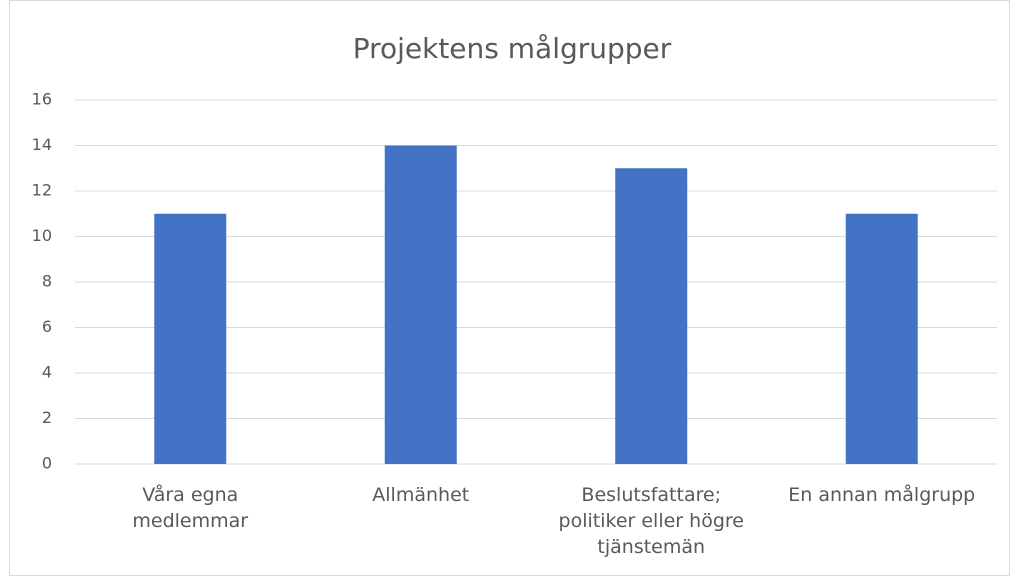  What do you see at coordinates (47, 326) in the screenshot?
I see `y-tick-label: 6` at bounding box center [47, 326].